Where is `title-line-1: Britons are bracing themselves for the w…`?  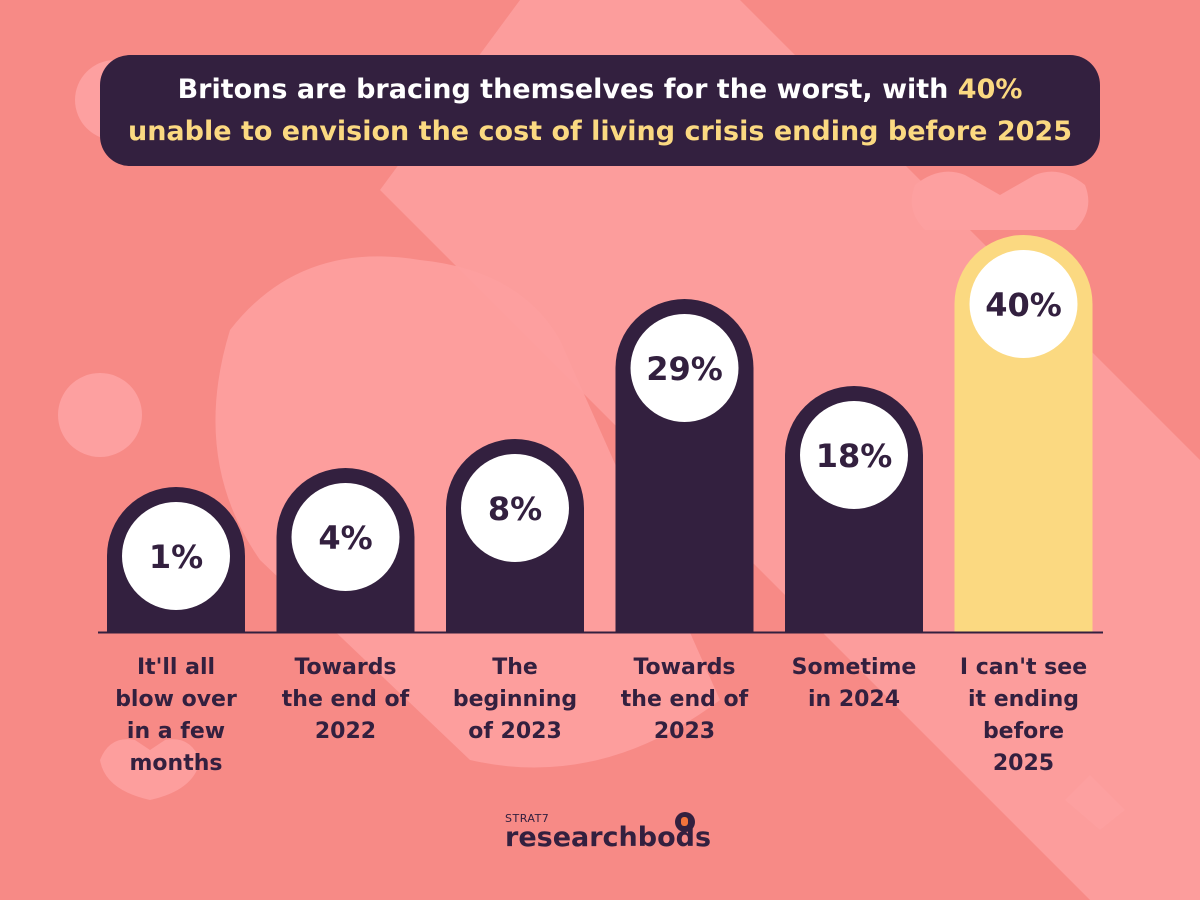
title-line-1: Britons are bracing themselves for the w… is located at coordinates (600, 90).